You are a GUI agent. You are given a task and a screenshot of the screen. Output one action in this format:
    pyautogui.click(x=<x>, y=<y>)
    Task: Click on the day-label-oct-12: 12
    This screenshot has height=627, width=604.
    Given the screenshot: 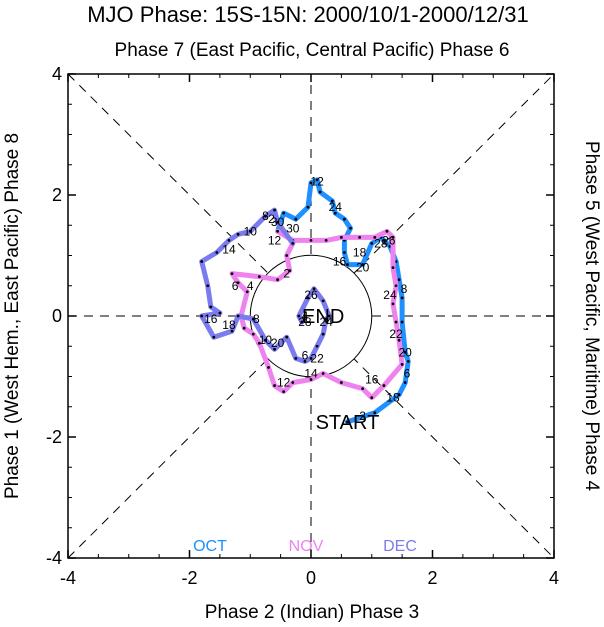 What is the action you would take?
    pyautogui.click(x=317, y=182)
    